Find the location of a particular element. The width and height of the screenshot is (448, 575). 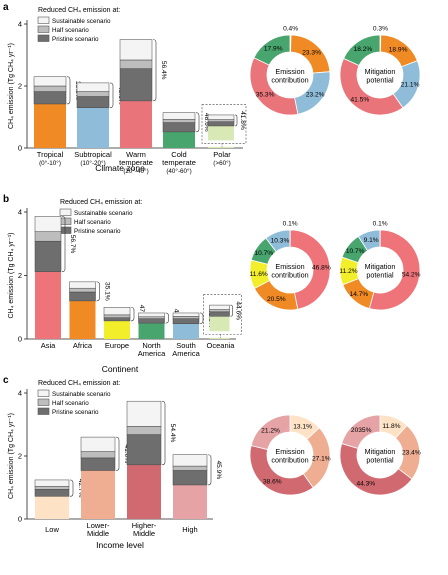

x-tick-label: Higher-Middle is located at coordinates (144, 529).